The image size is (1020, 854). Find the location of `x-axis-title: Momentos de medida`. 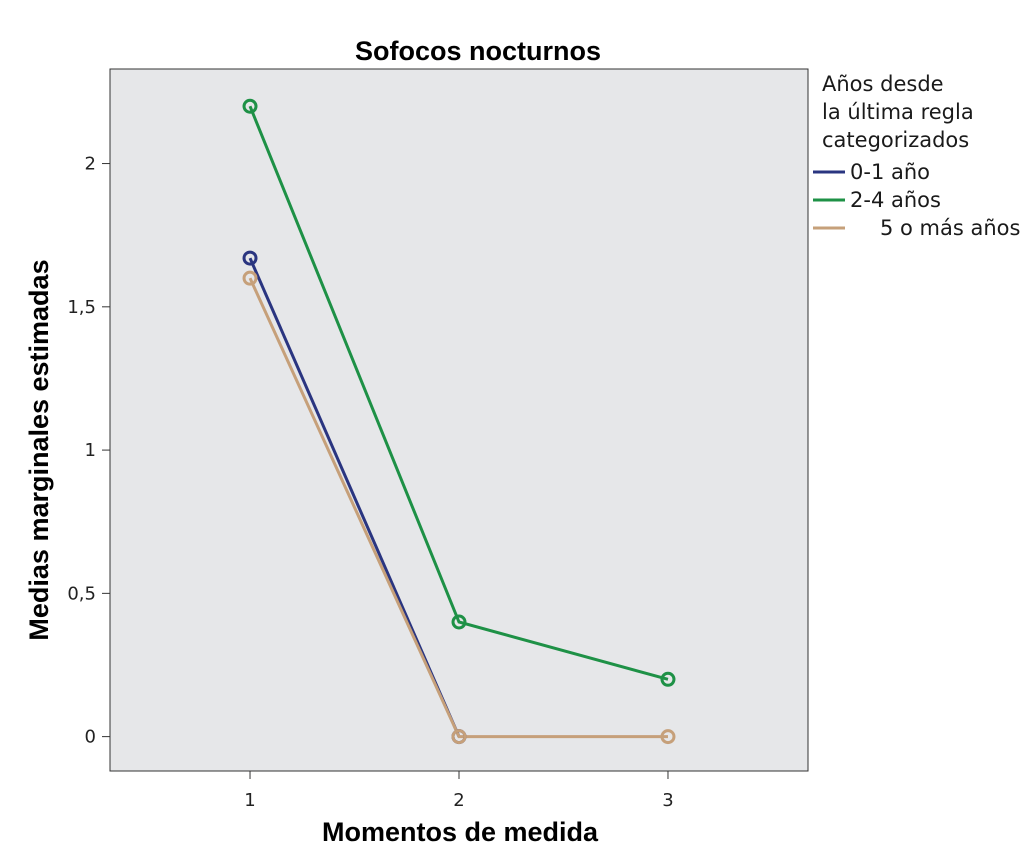

x-axis-title: Momentos de medida is located at coordinates (460, 832).